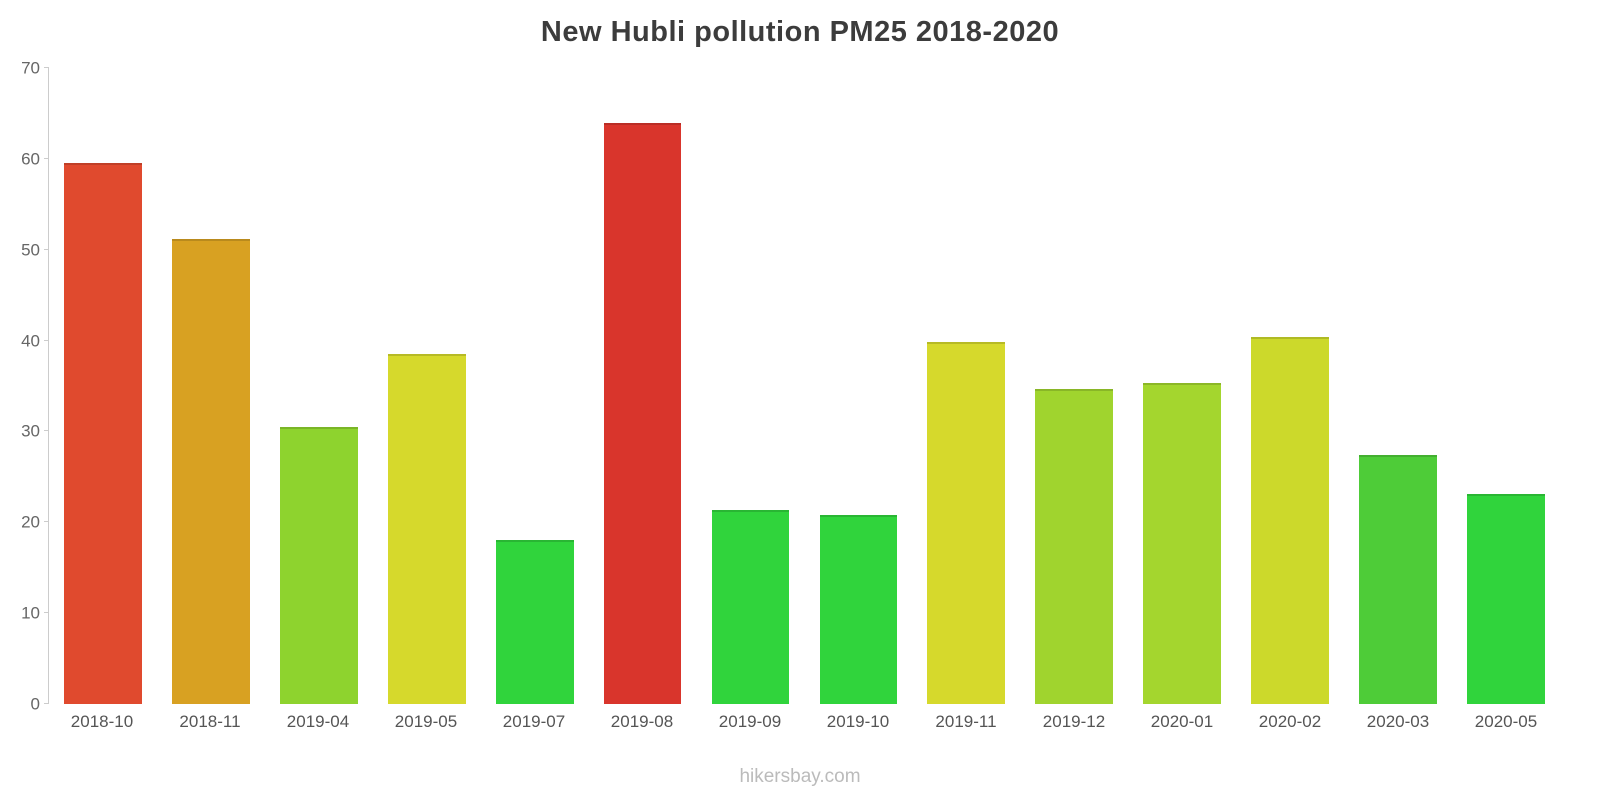  What do you see at coordinates (318, 721) in the screenshot?
I see `x-tick-label: 2019-04` at bounding box center [318, 721].